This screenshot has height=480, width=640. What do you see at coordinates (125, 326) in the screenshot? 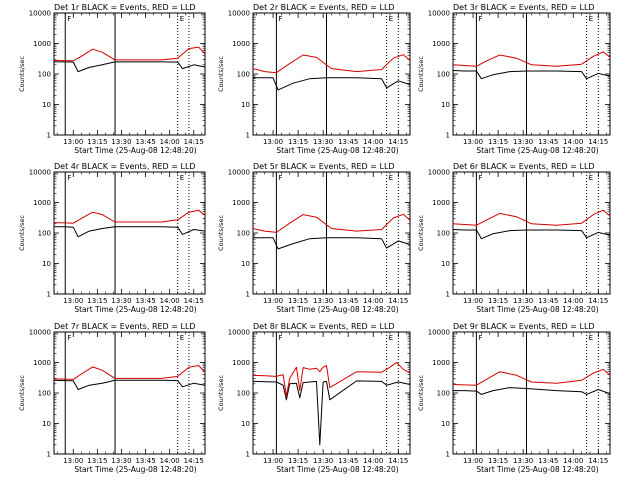
I see `panel-title: Det 7r BLACK = Events, RED = LLD` at bounding box center [125, 326].